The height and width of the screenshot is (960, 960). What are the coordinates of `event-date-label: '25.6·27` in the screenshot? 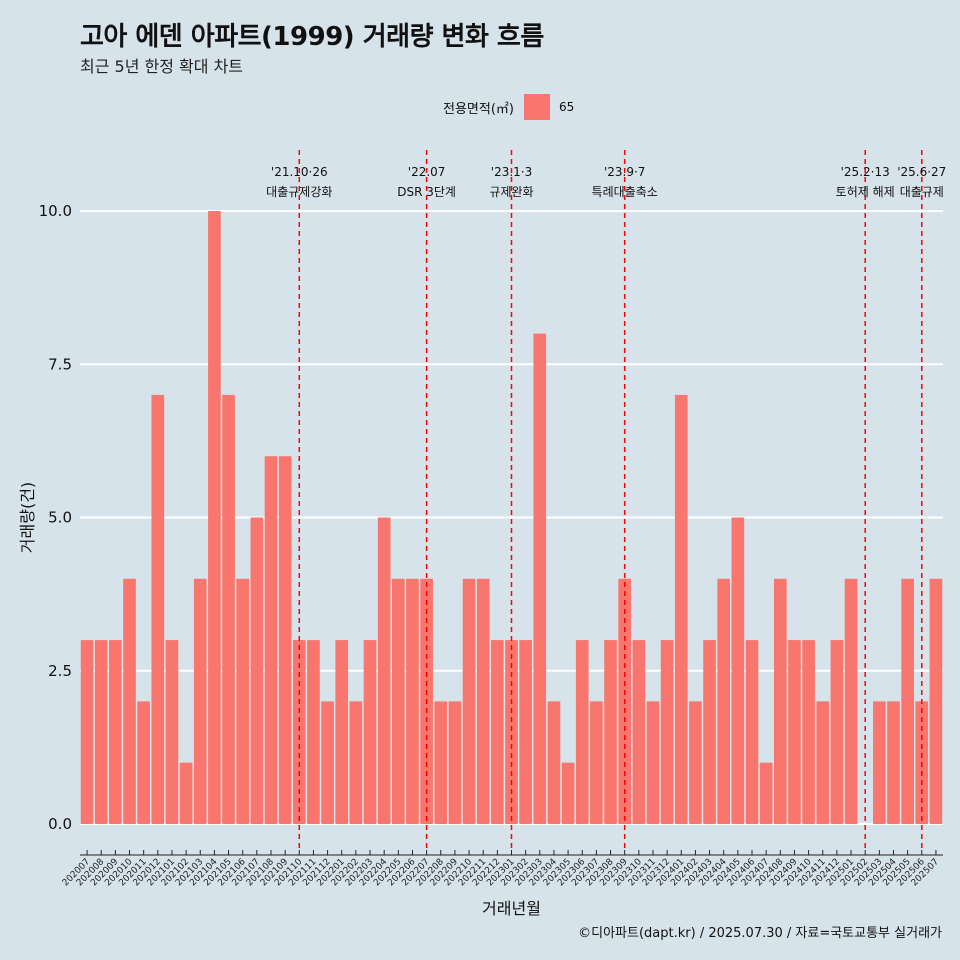 It's located at (921, 172).